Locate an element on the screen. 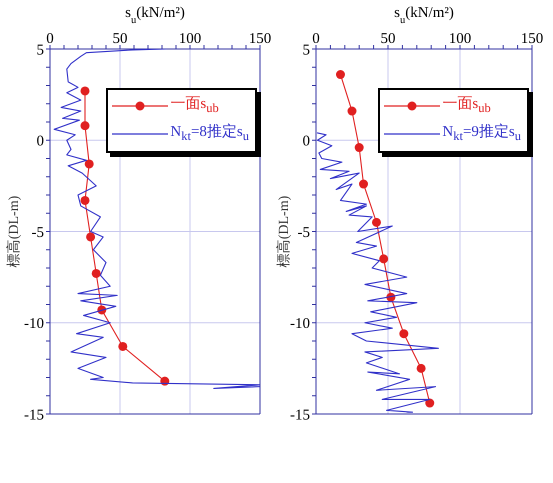  line-series is located at coordinates (377, 272).